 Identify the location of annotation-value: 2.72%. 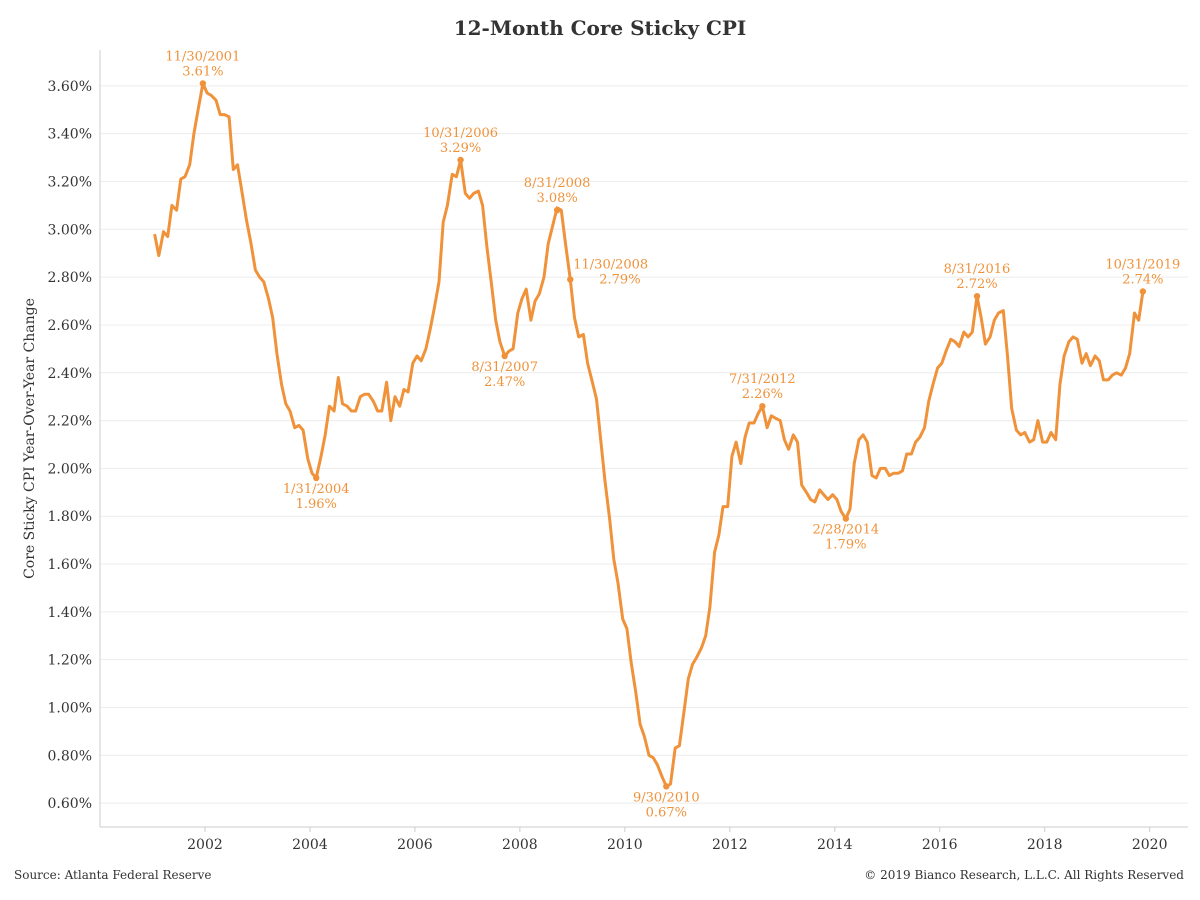
(976, 284).